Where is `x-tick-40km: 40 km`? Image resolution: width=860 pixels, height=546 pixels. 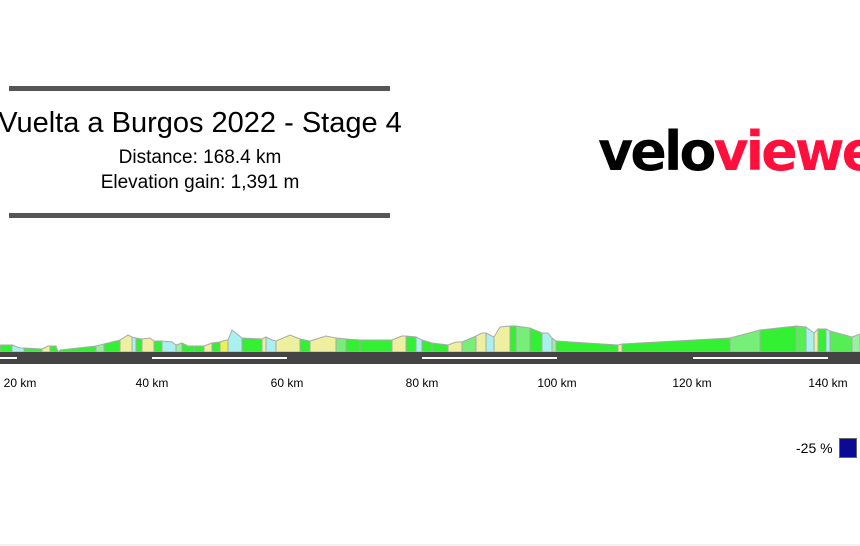
x-tick-40km: 40 km is located at coordinates (152, 383).